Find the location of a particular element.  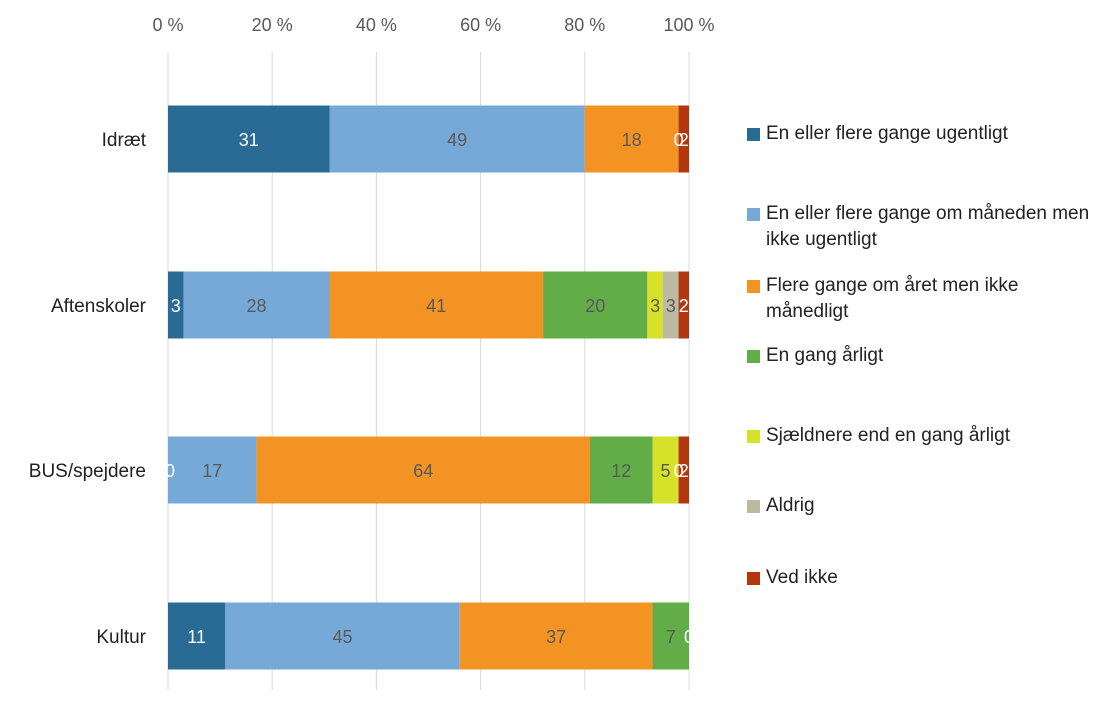

category-label: Kultur is located at coordinates (121, 637).